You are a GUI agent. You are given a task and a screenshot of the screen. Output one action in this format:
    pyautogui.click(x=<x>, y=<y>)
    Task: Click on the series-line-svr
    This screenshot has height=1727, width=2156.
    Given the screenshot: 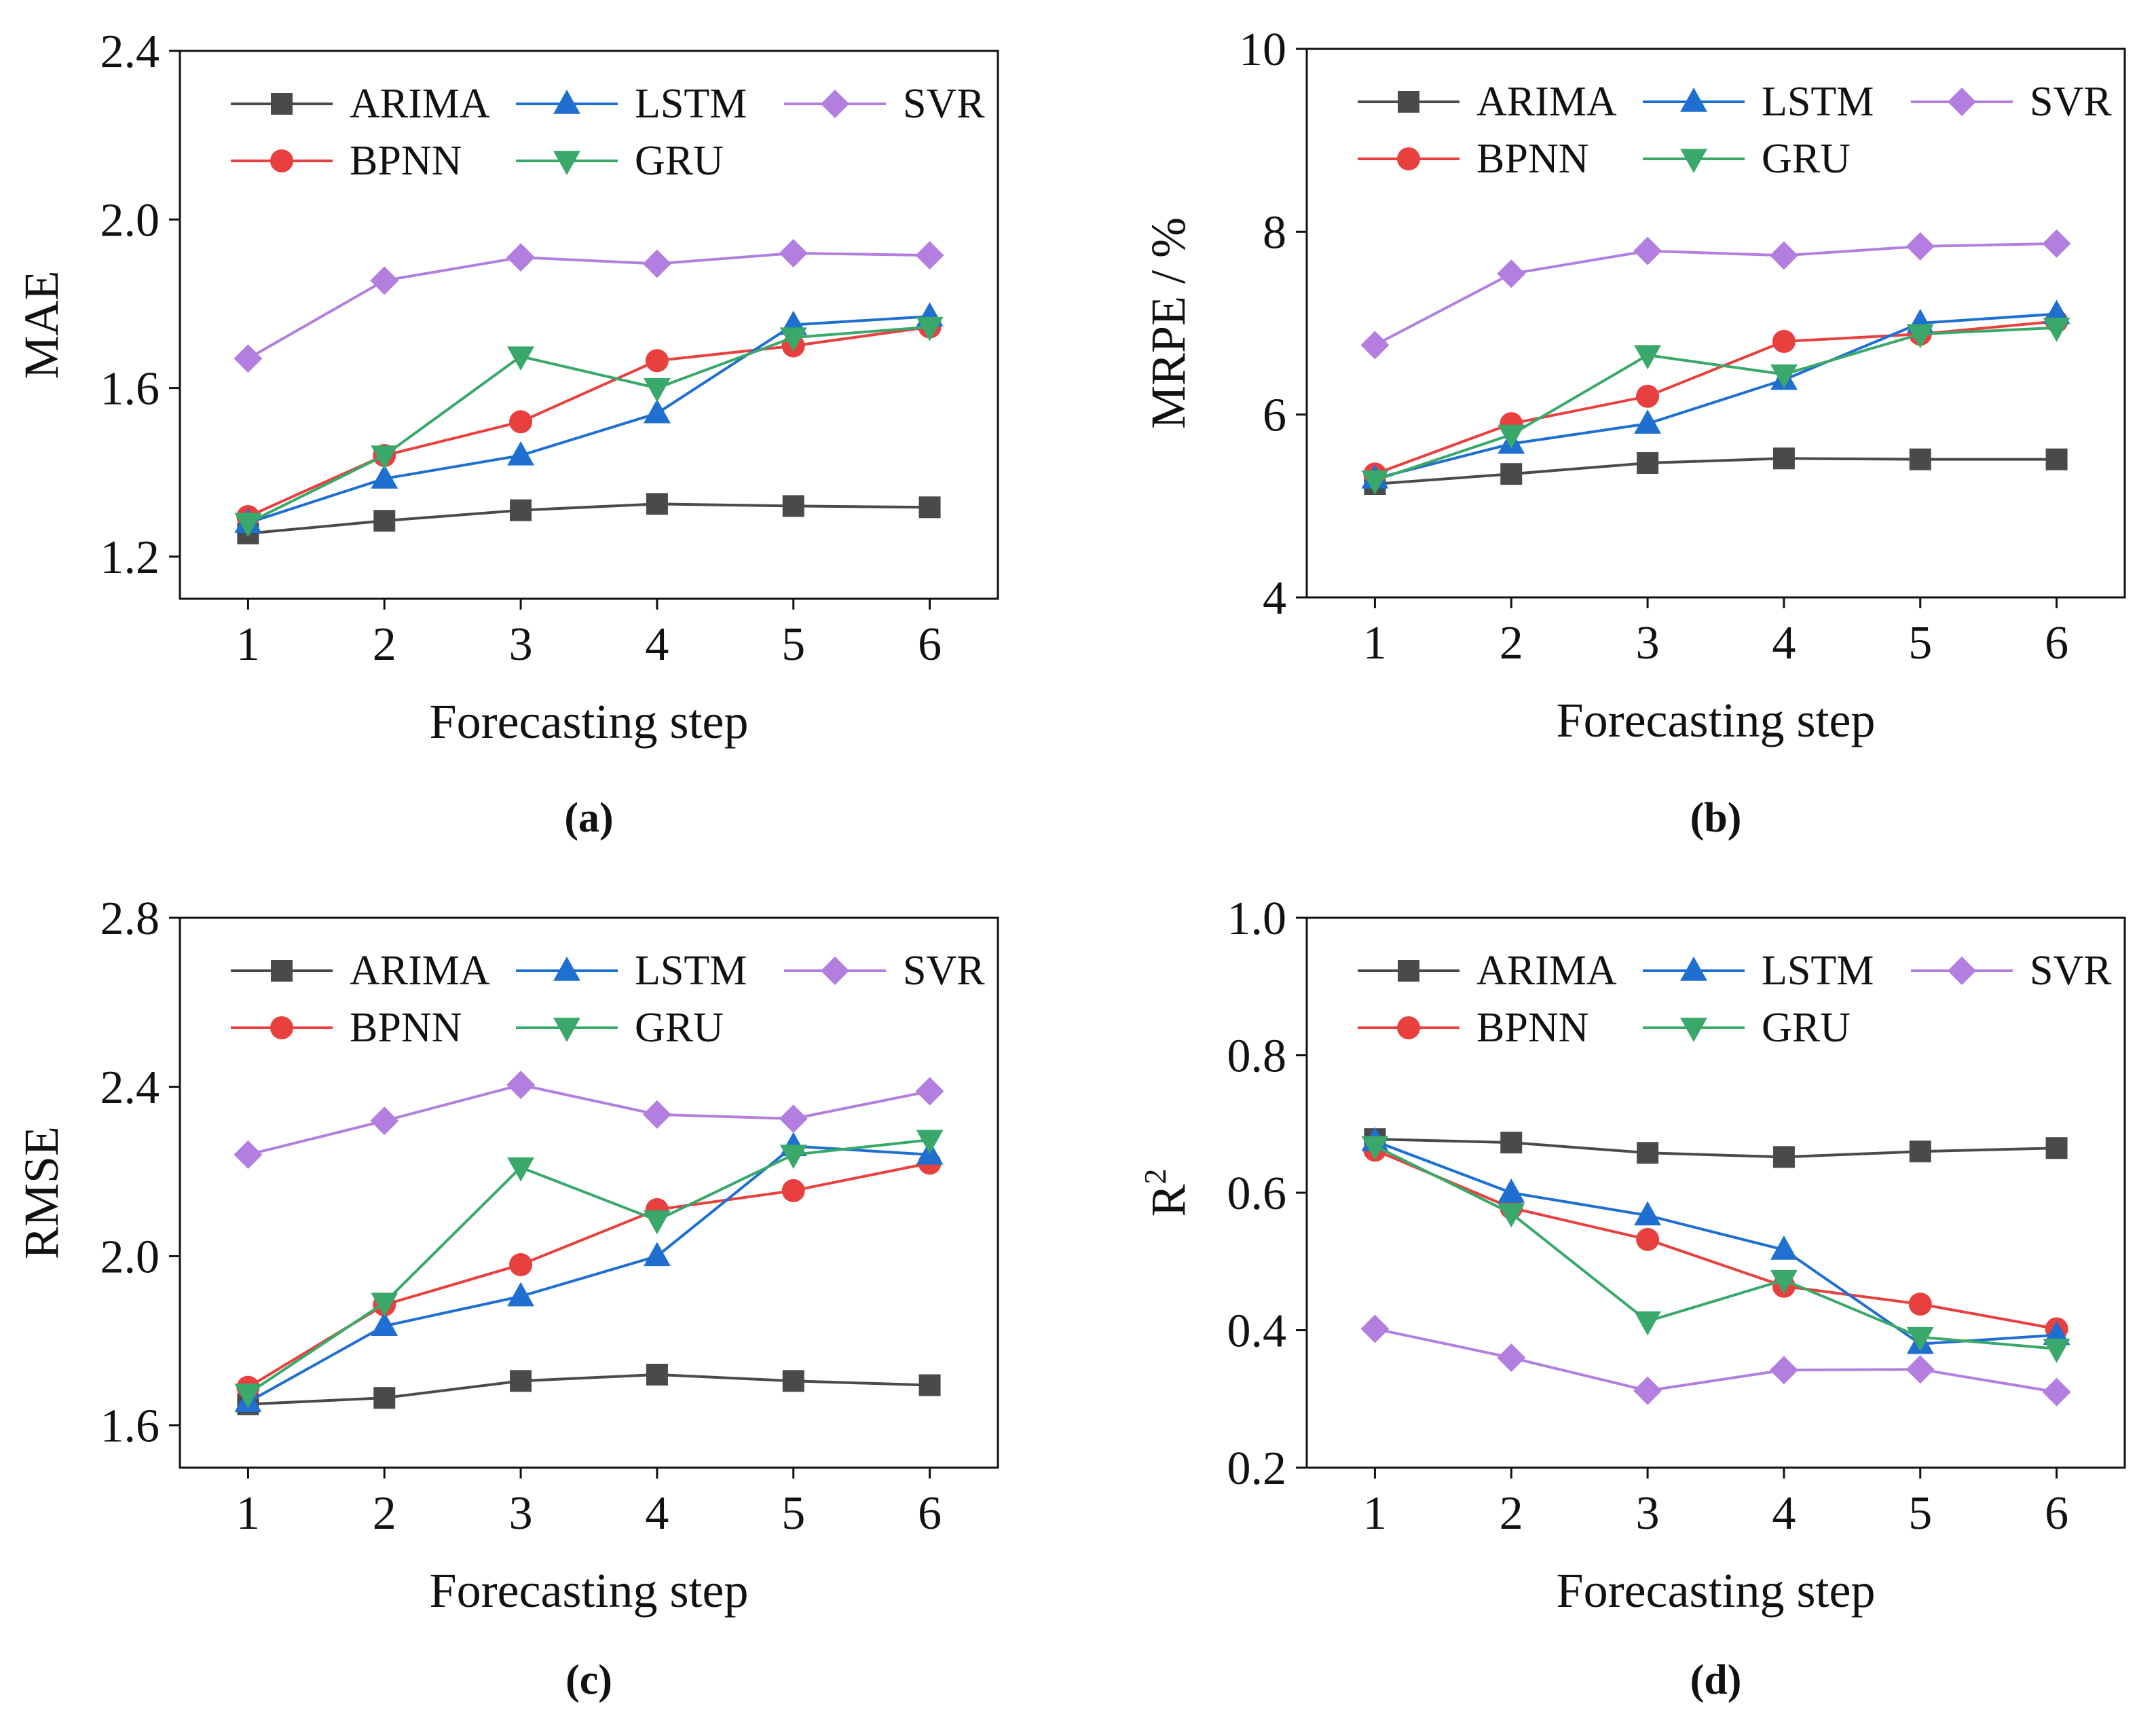 What is the action you would take?
    pyautogui.click(x=588, y=1119)
    